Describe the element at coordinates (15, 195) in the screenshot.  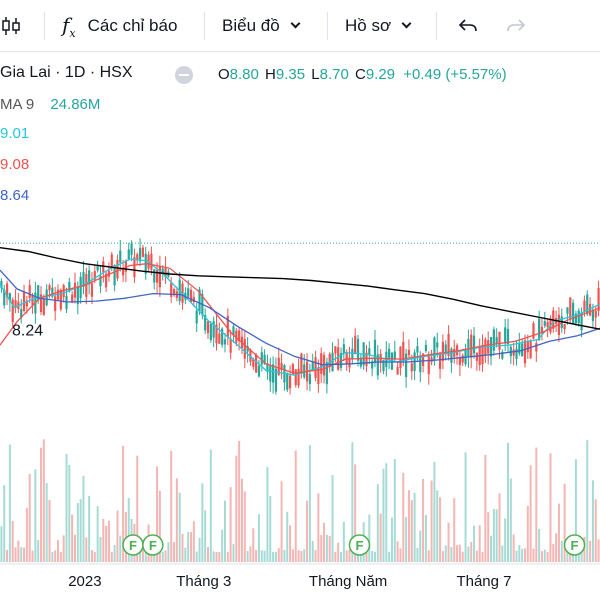
I see `ma-slow-value: 8.64` at that location.